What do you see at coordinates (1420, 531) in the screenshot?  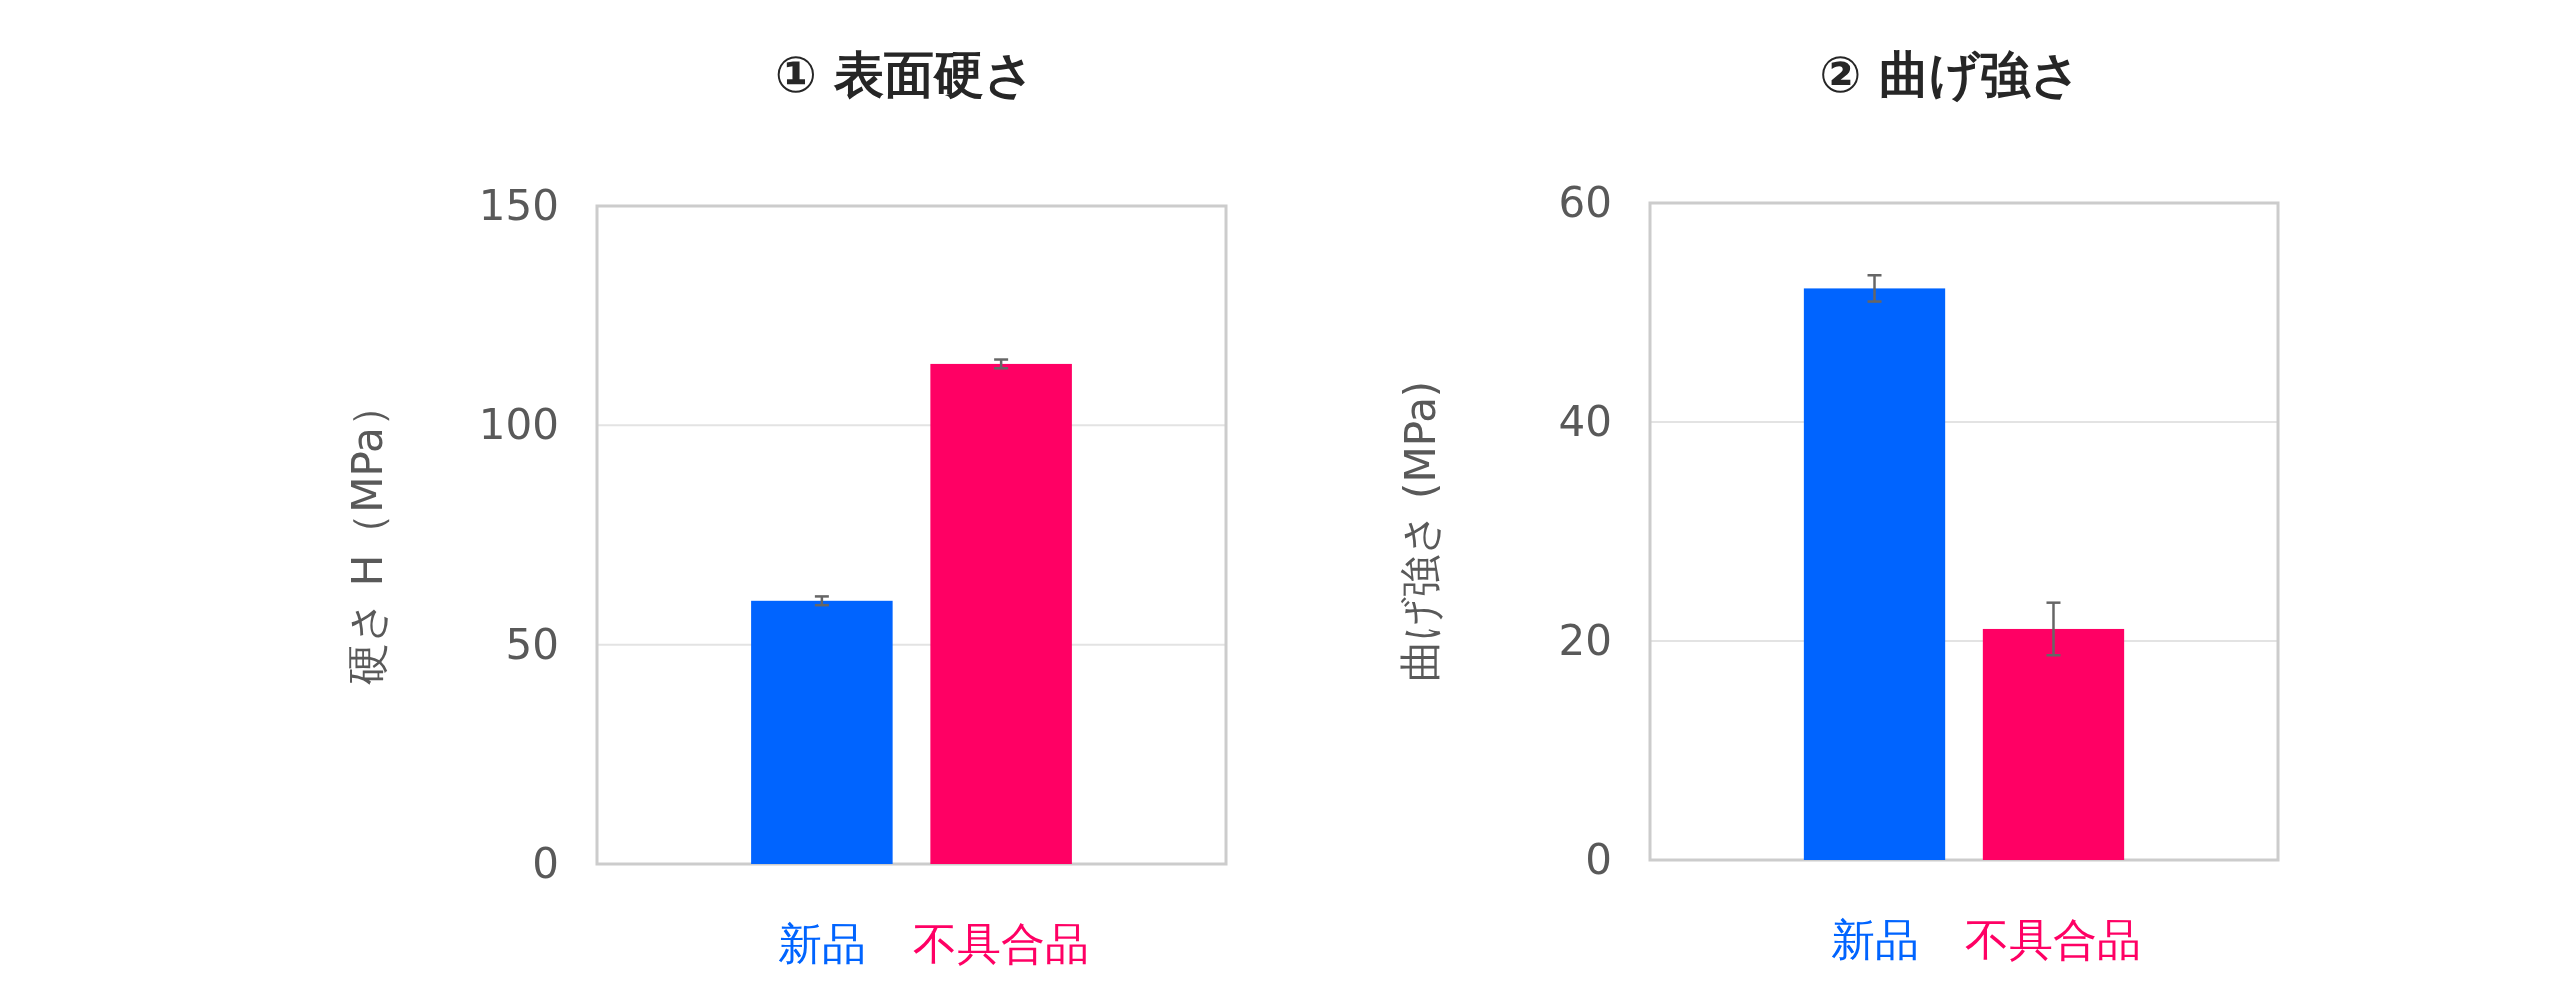 I see `y-axis-title: 曲げ強さ (MPa)` at bounding box center [1420, 531].